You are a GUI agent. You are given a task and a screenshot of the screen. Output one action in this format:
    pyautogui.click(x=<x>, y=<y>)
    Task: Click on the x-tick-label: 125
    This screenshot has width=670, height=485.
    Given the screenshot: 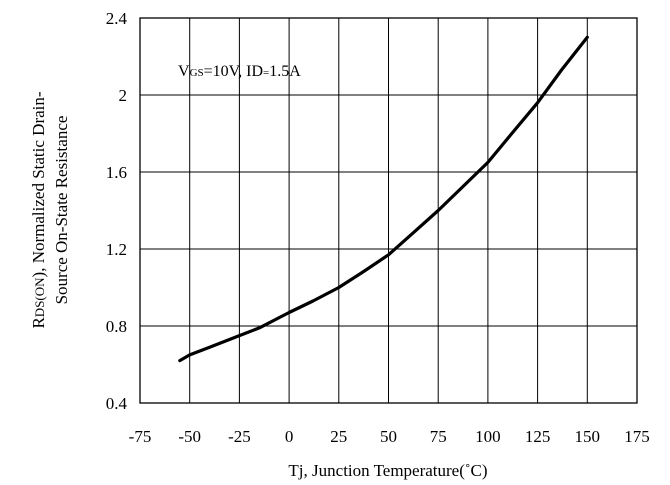 What is the action you would take?
    pyautogui.click(x=538, y=436)
    